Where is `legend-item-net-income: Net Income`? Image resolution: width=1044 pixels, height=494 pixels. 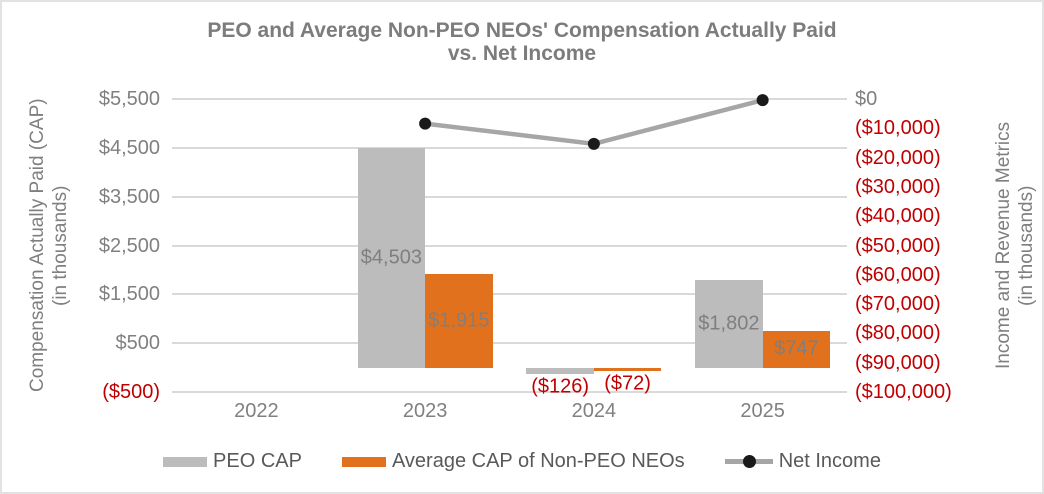
legend-item-net-income: Net Income is located at coordinates (802, 461).